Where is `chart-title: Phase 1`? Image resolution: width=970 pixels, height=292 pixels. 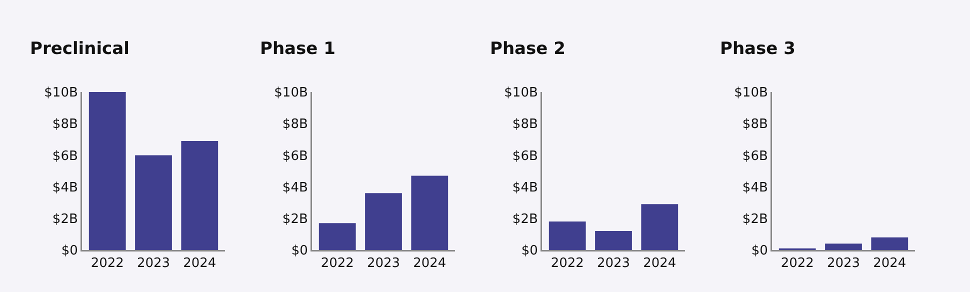
chart-title: Phase 1 is located at coordinates (298, 48).